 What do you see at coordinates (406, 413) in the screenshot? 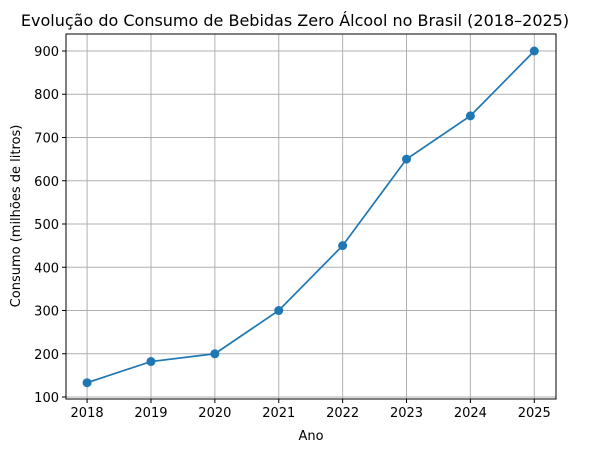
I see `x-tick-label: 2023` at bounding box center [406, 413].